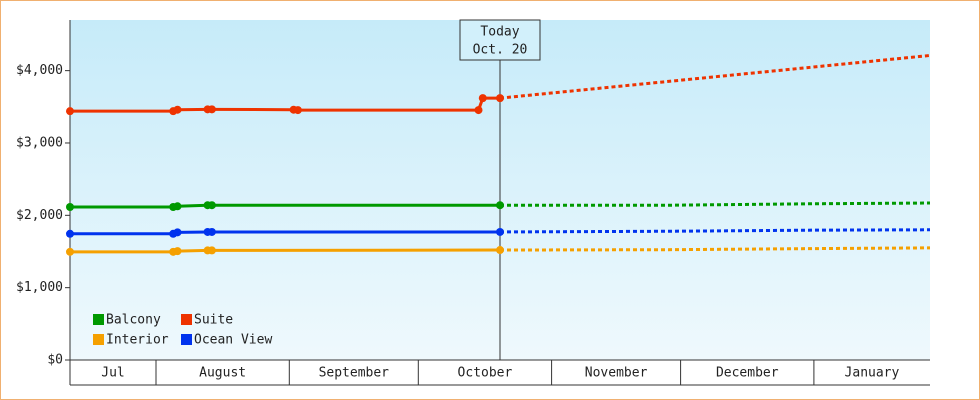  I want to click on x-tick-label: December, so click(747, 373).